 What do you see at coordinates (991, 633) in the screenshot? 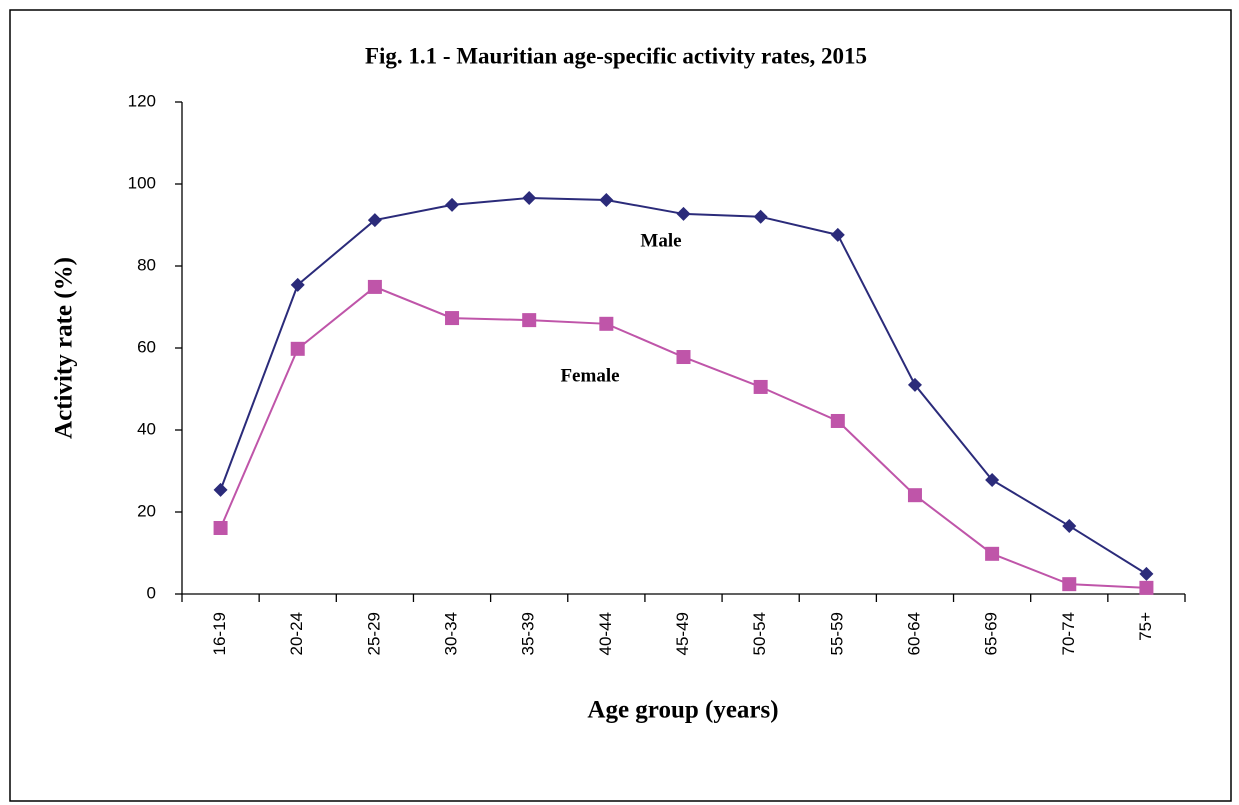
I see `x-tick-label: 65-69` at bounding box center [991, 633].